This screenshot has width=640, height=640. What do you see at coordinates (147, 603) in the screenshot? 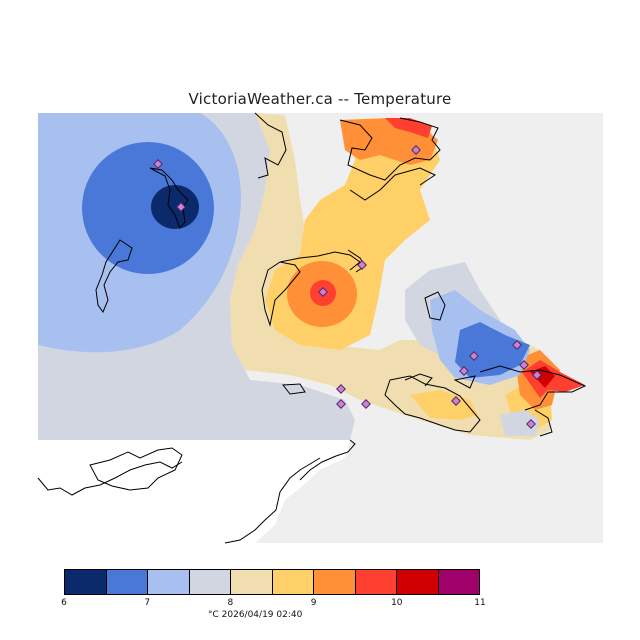
I see `legend-tick-label: 7` at bounding box center [147, 603].